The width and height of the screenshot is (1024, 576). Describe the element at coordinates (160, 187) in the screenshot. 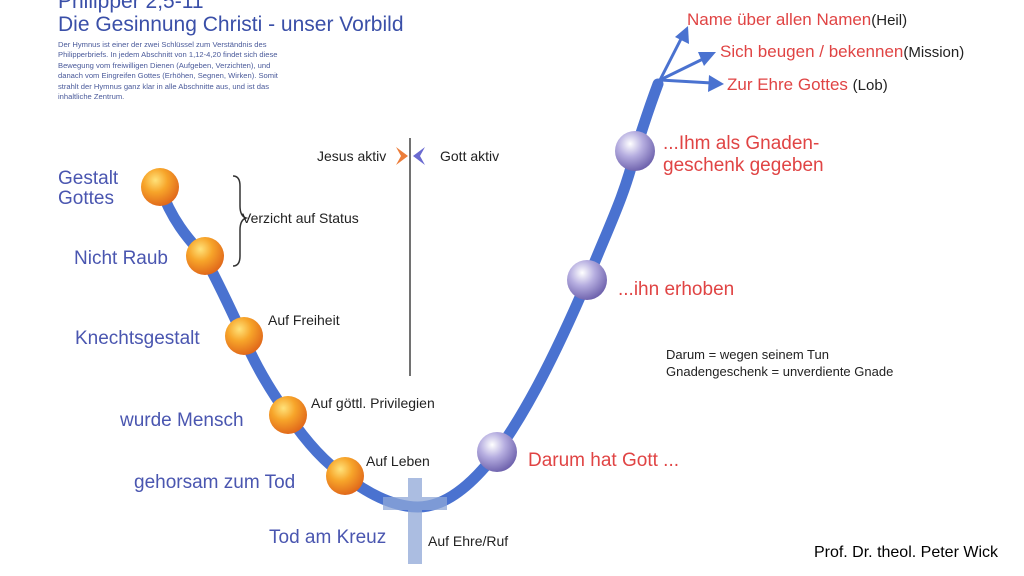

I see `ball-gestalt-gottes` at that location.